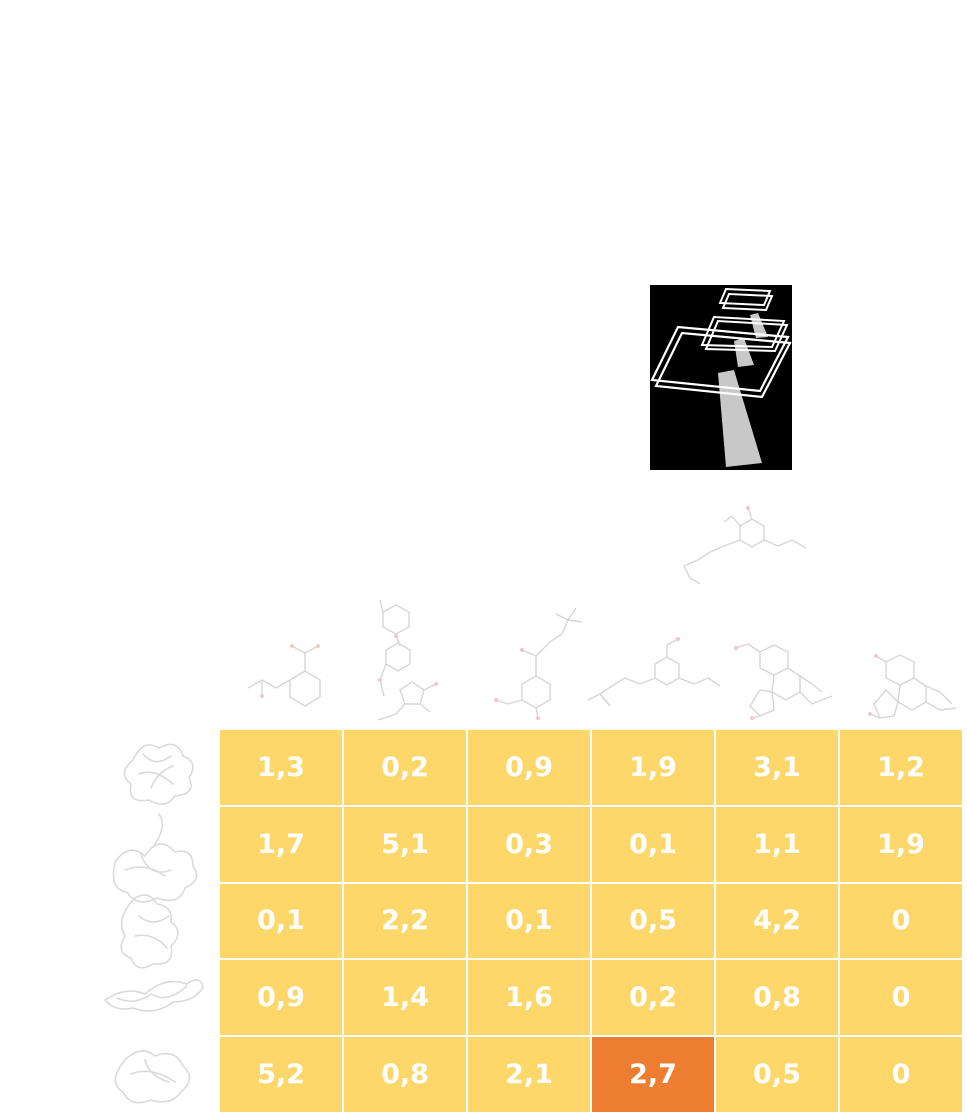 This screenshot has width=967, height=1116. Describe the element at coordinates (529, 998) in the screenshot. I see `grid-cell: 1,6` at that location.